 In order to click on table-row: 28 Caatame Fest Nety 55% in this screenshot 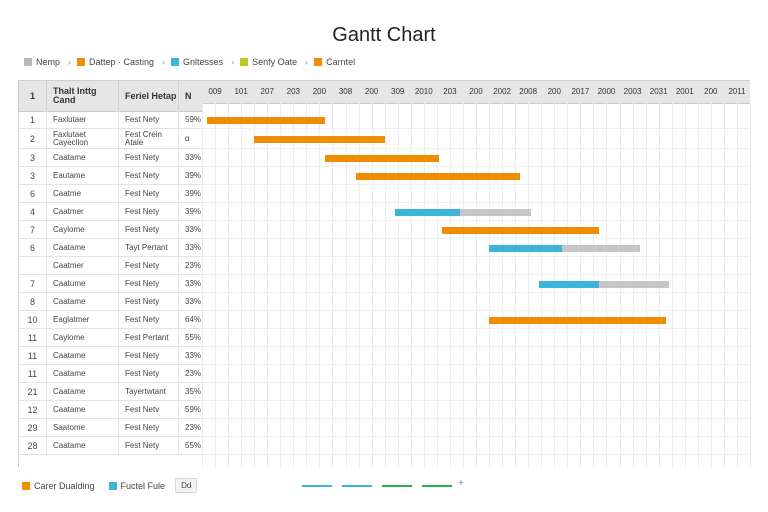, I will do `click(111, 446)`.